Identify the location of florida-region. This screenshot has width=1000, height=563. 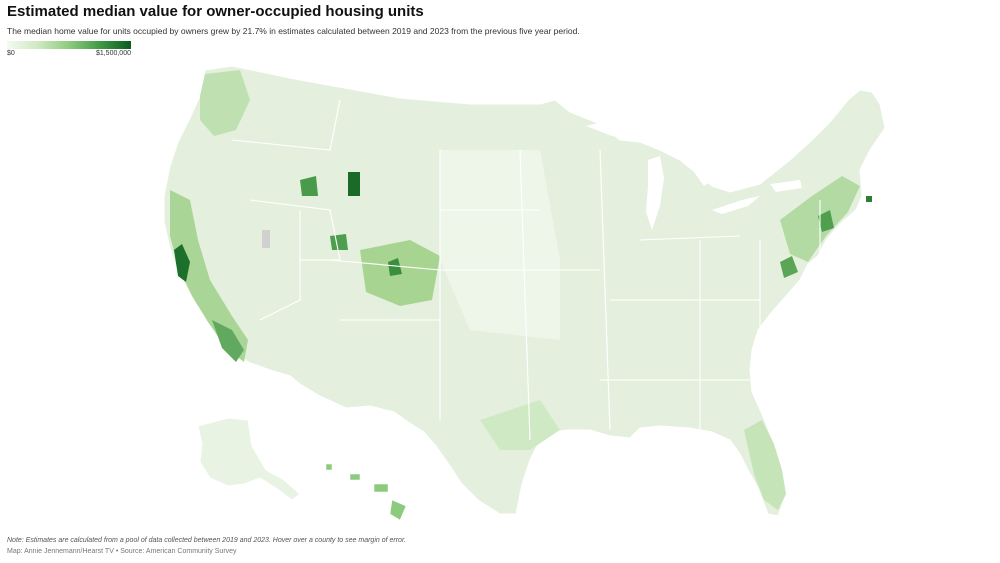
(765, 465).